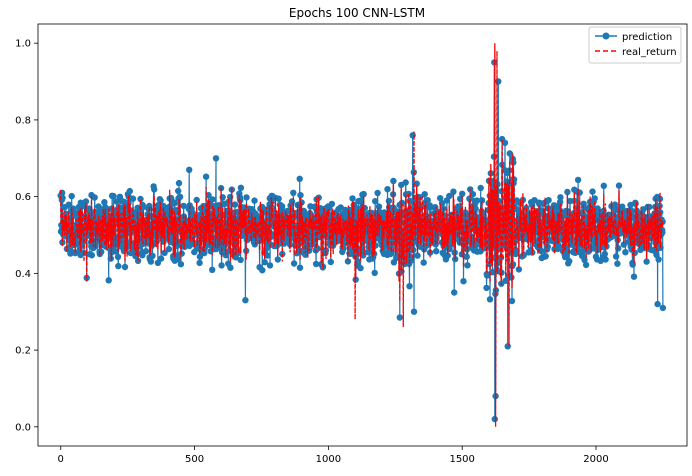 The height and width of the screenshot is (476, 692). What do you see at coordinates (23, 120) in the screenshot?
I see `y-tick-label: 0.8` at bounding box center [23, 120].